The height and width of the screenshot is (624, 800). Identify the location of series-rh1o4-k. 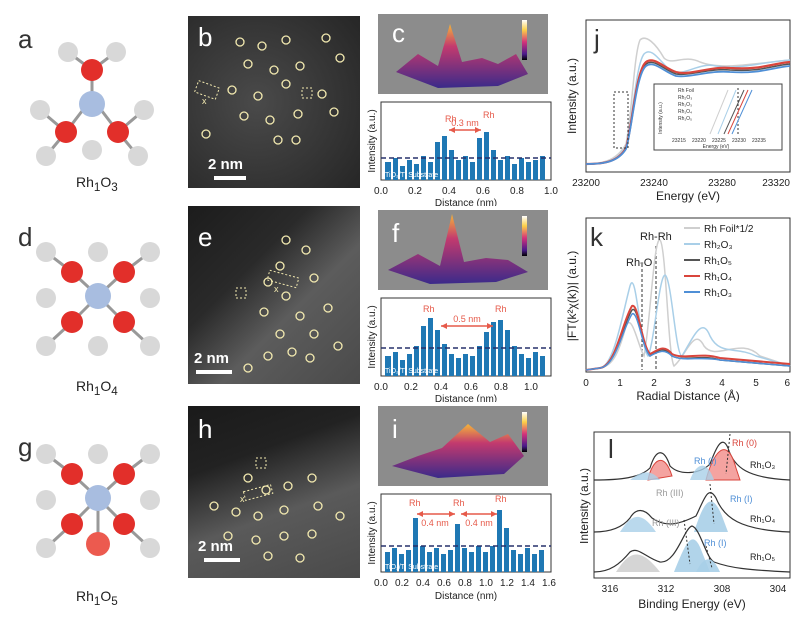
(688, 337).